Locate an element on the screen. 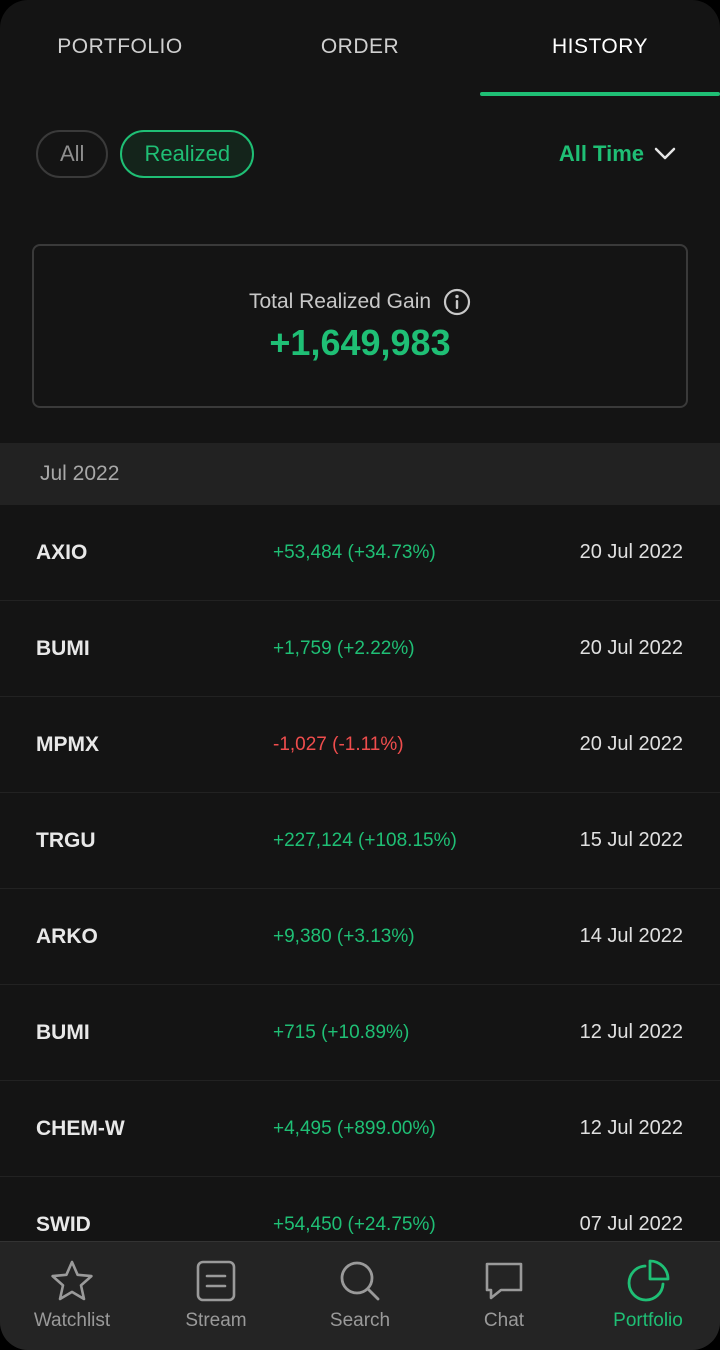  transaction-date: 15 Jul 2022 is located at coordinates (631, 840).